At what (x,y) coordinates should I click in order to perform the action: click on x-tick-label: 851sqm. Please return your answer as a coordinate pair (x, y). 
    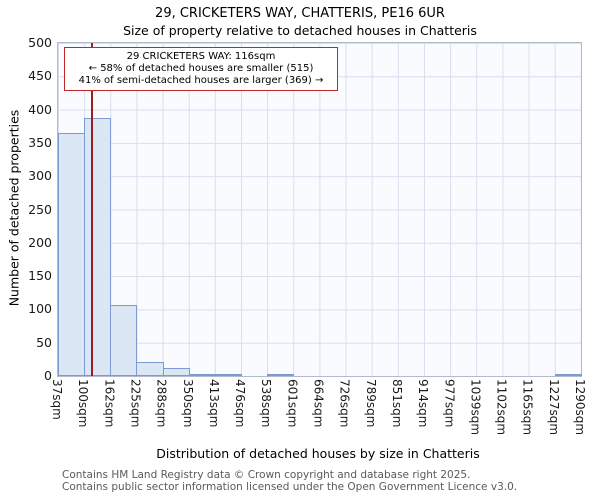
    Looking at the image, I should click on (396, 403).